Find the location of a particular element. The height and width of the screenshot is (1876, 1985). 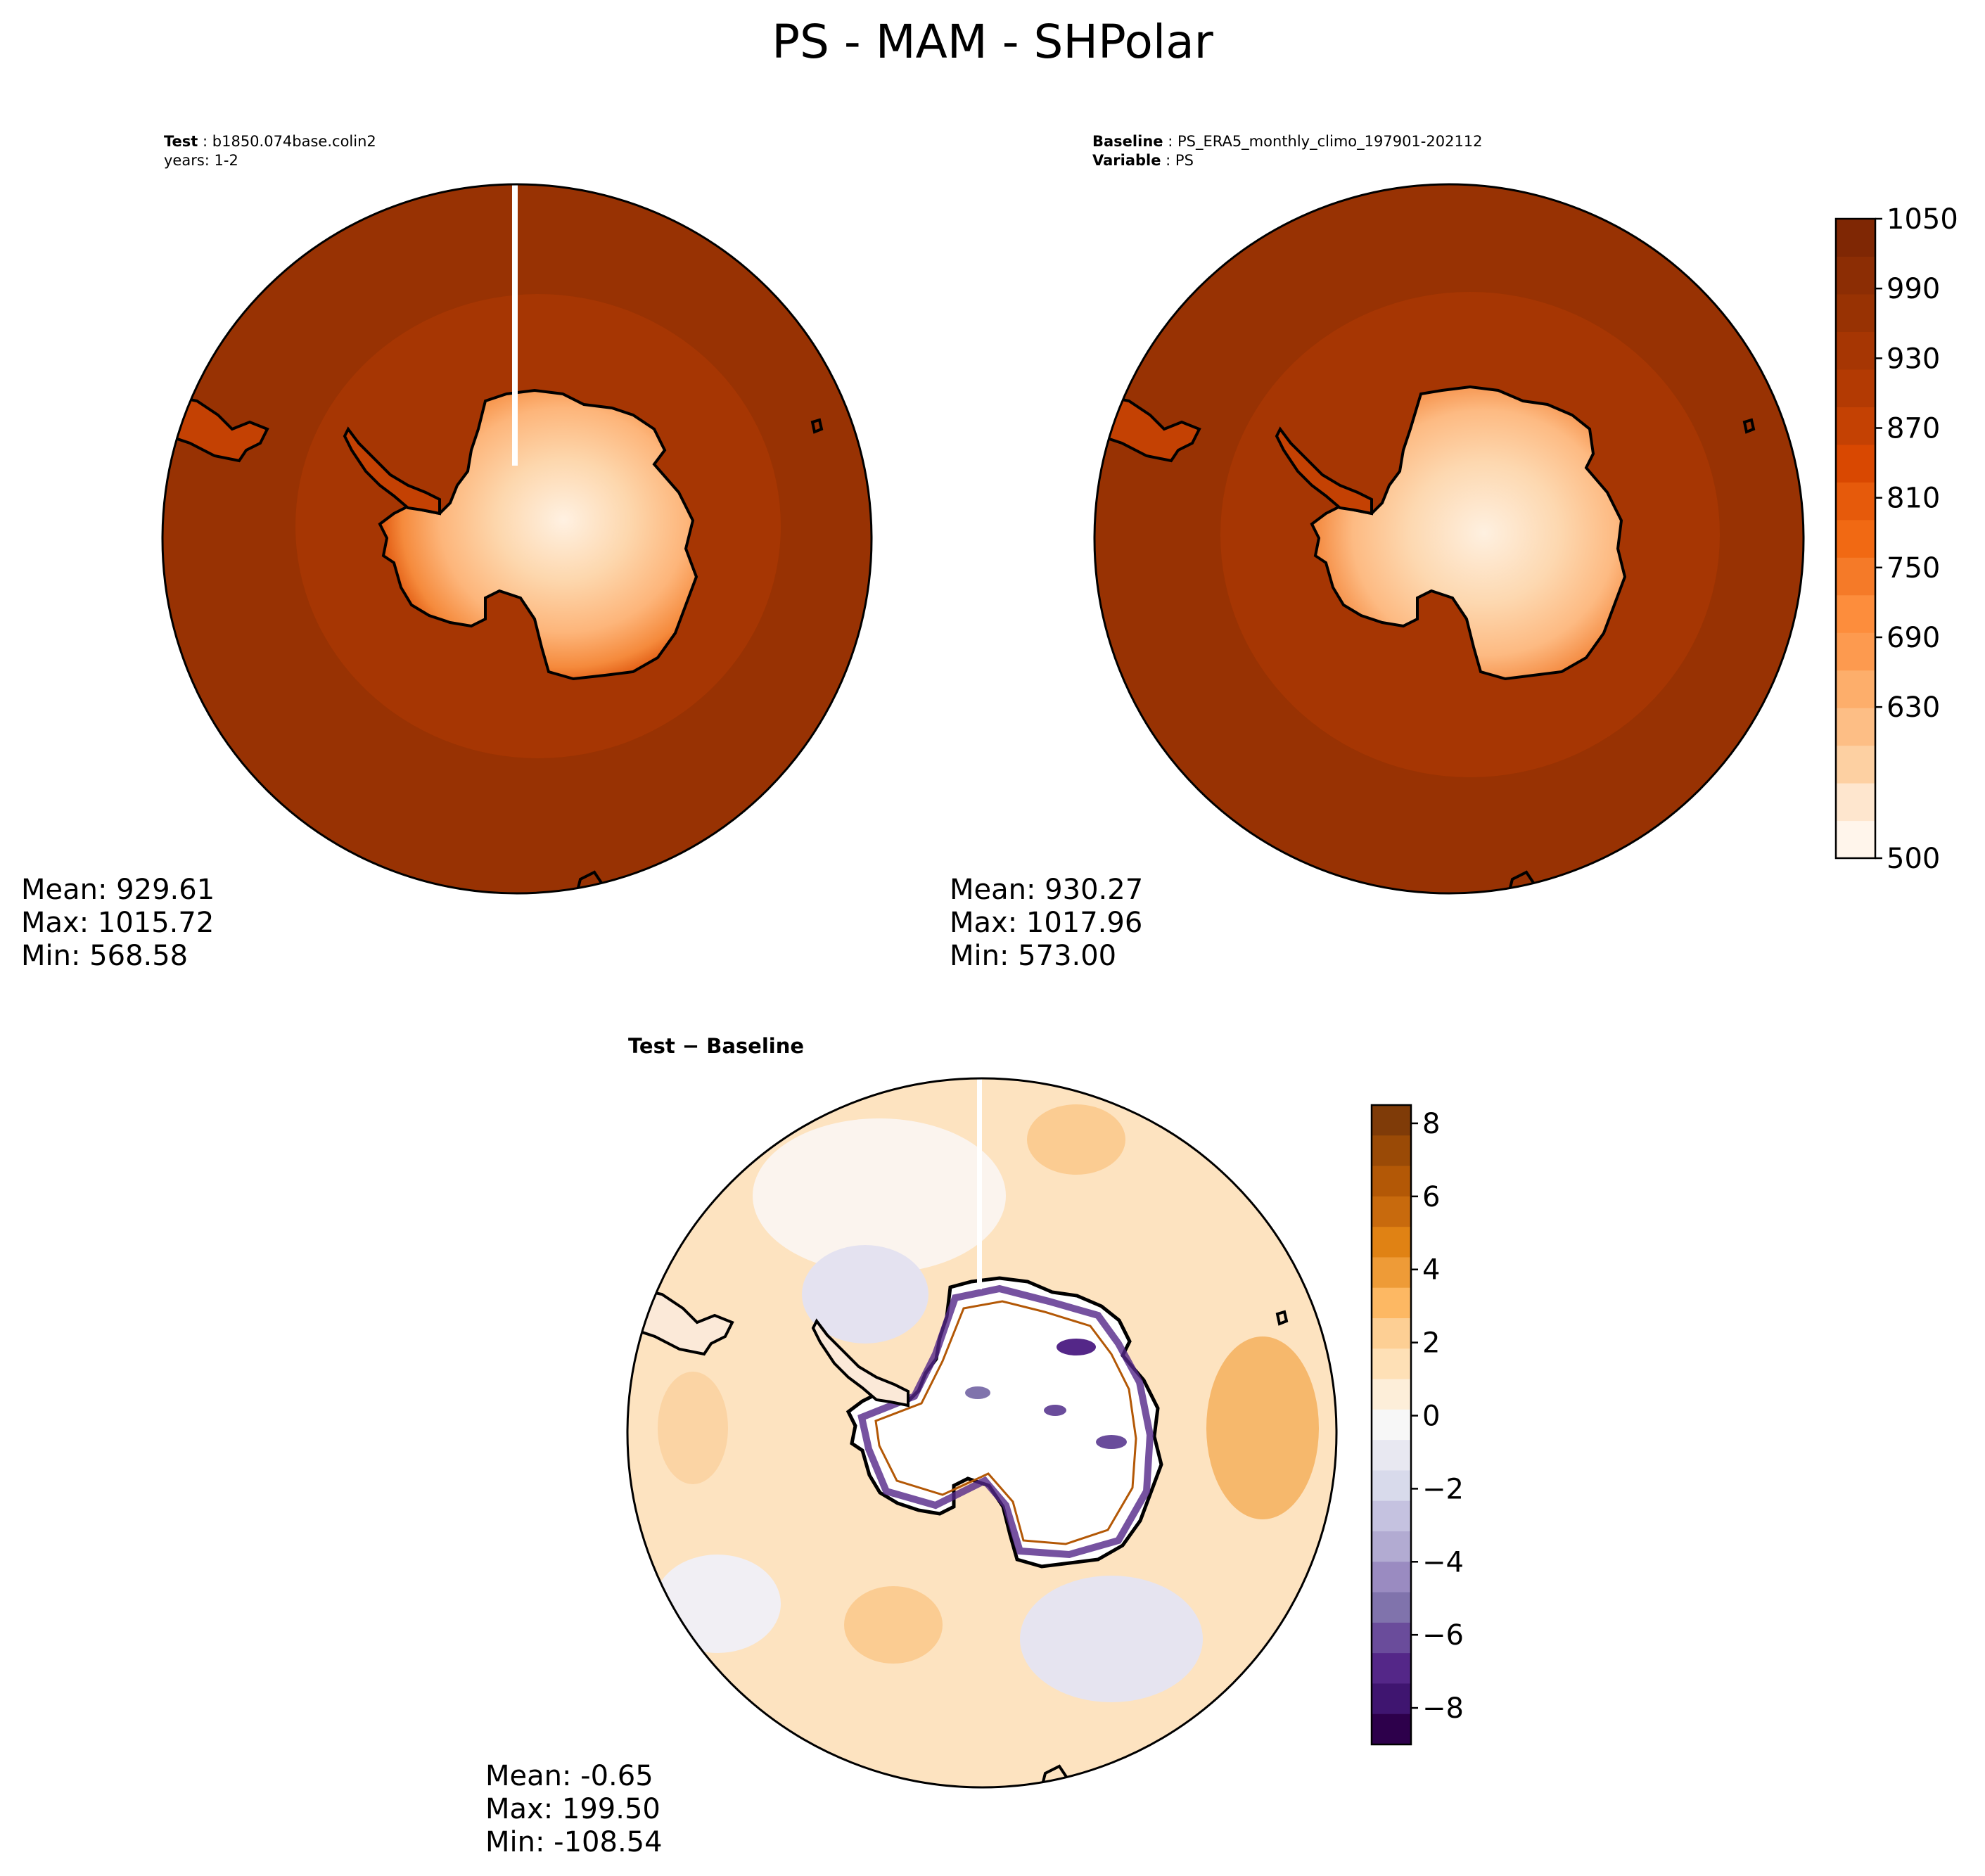

diff-colorbar-tick-label: 6 is located at coordinates (1431, 1197).